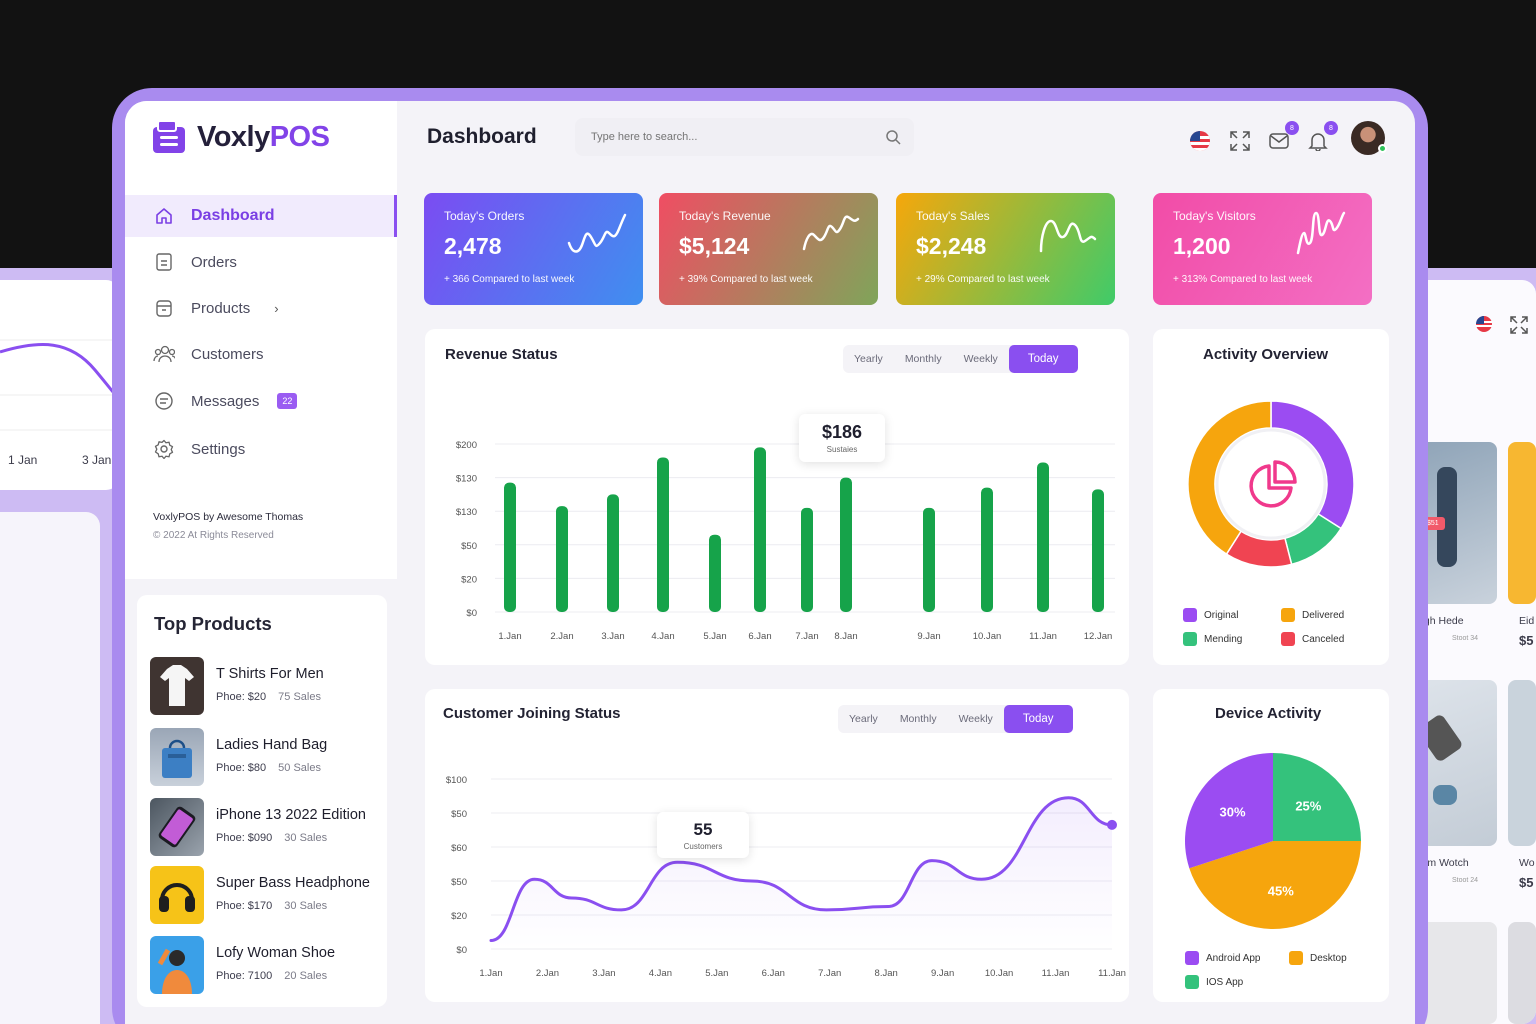 The height and width of the screenshot is (1024, 1536). Describe the element at coordinates (177, 758) in the screenshot. I see `handbag-icon` at that location.